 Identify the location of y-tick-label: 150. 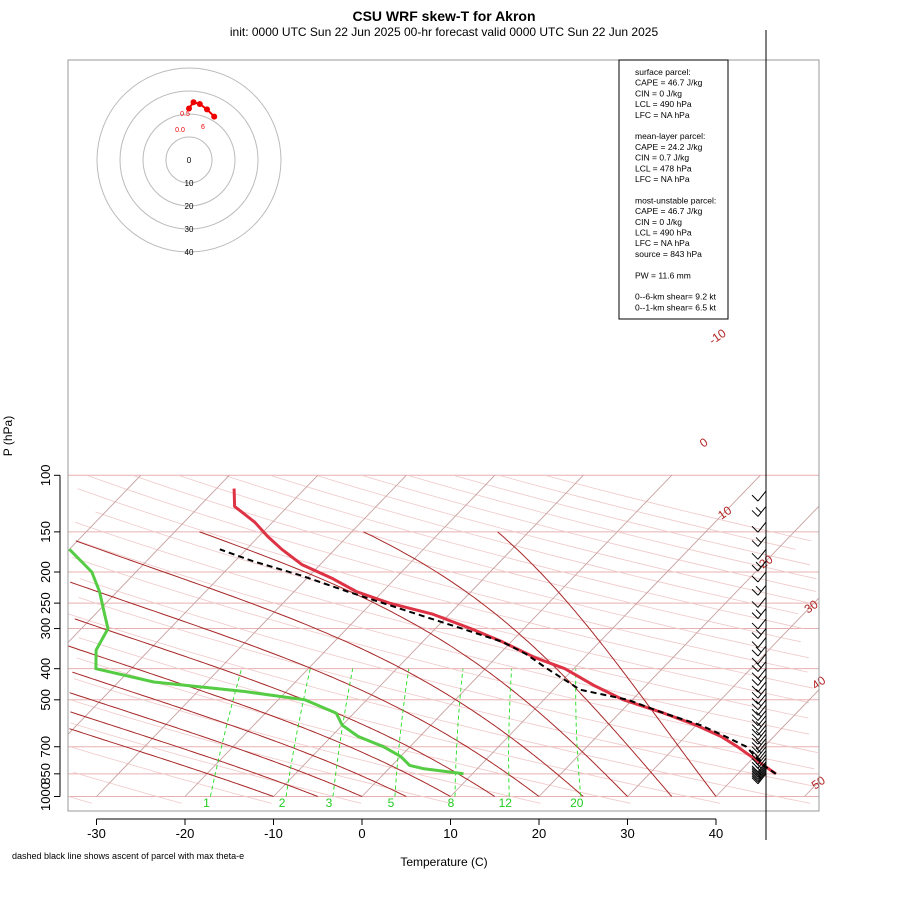
(45, 532).